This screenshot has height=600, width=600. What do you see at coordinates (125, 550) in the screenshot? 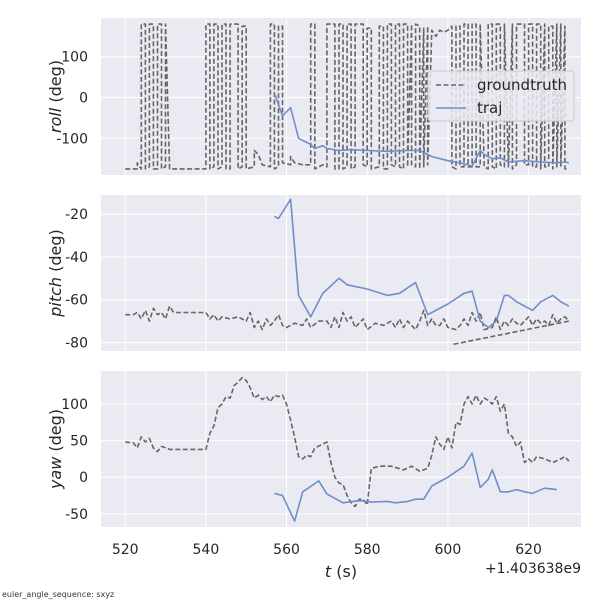
I see `x-tick-label: 520` at bounding box center [125, 550].